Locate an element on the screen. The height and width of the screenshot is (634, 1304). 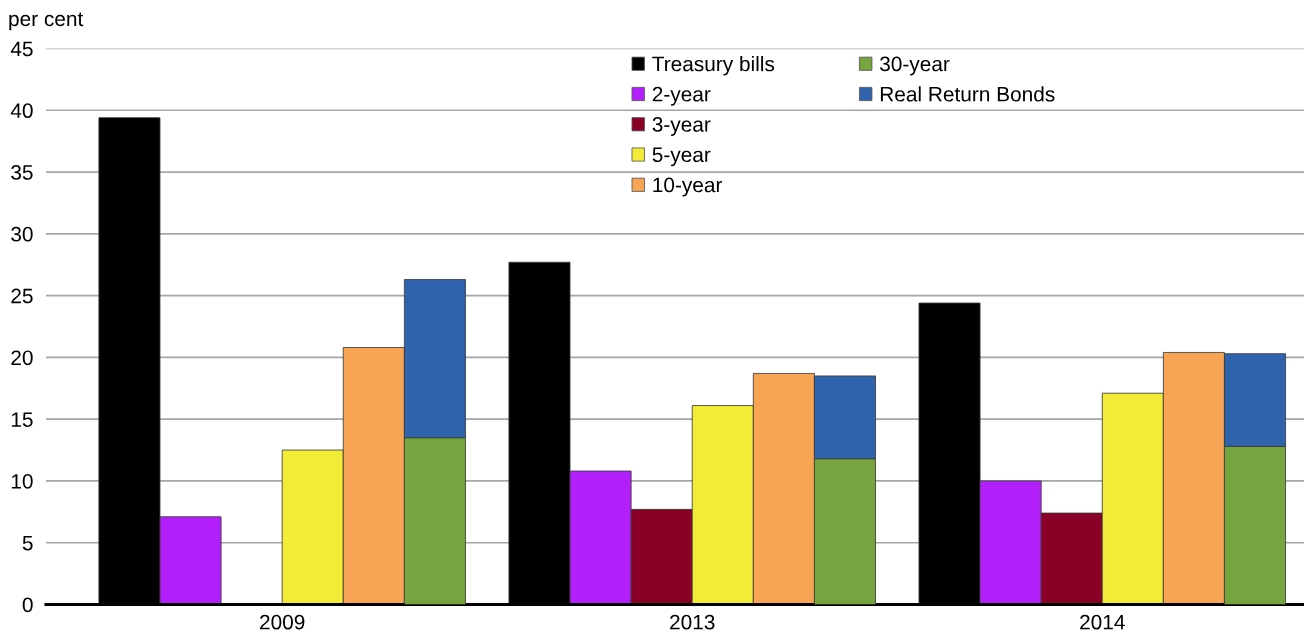
y-tick-label: 40 is located at coordinates (21, 111).